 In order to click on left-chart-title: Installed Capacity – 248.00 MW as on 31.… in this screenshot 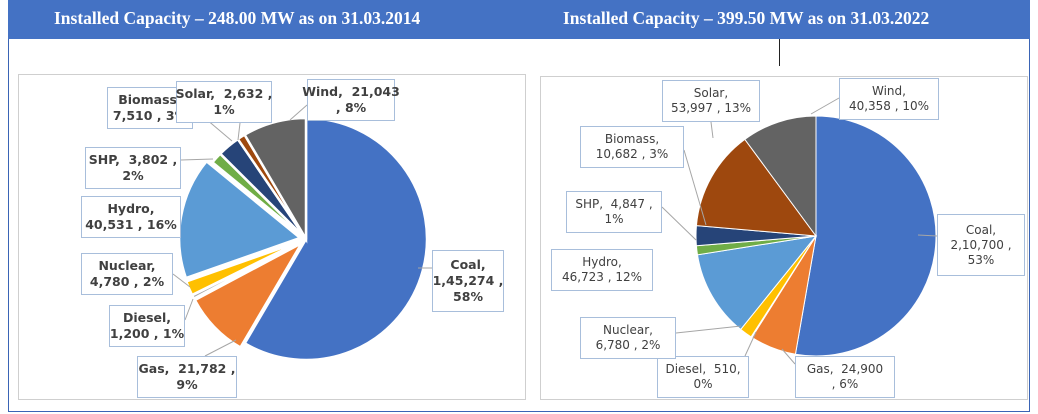, I will do `click(237, 18)`.